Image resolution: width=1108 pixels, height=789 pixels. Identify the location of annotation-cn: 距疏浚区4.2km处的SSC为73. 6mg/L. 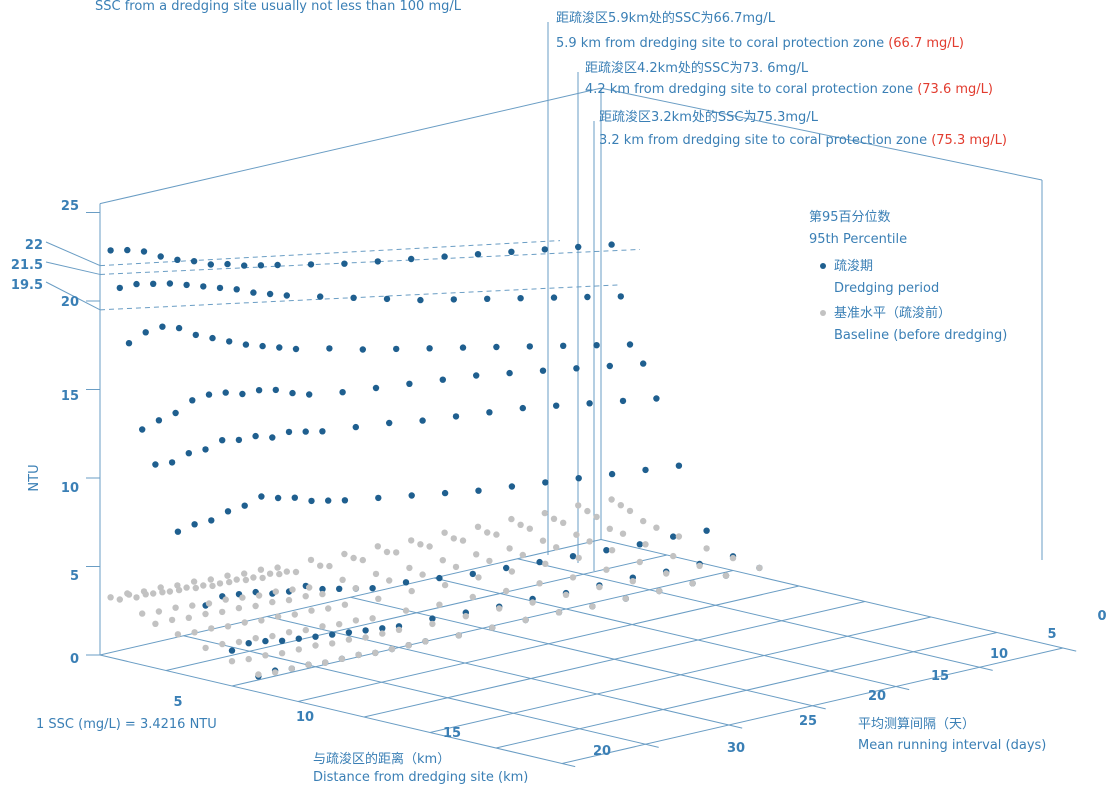
(697, 68).